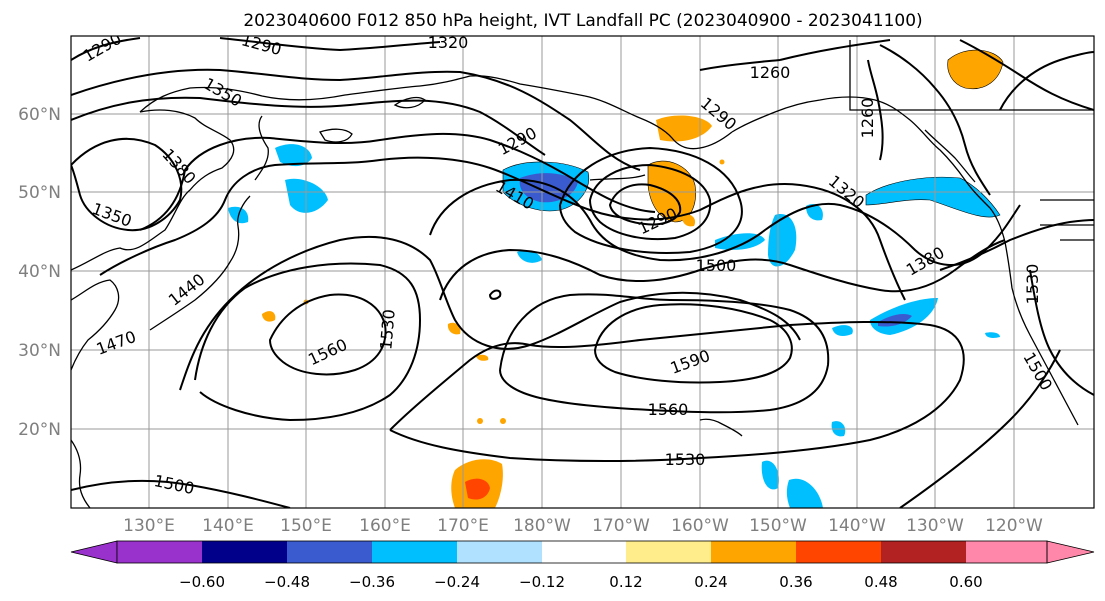  I want to click on latitude-labels: 60°N 50°N 40°N 30°N 20°N, so click(39, 272).